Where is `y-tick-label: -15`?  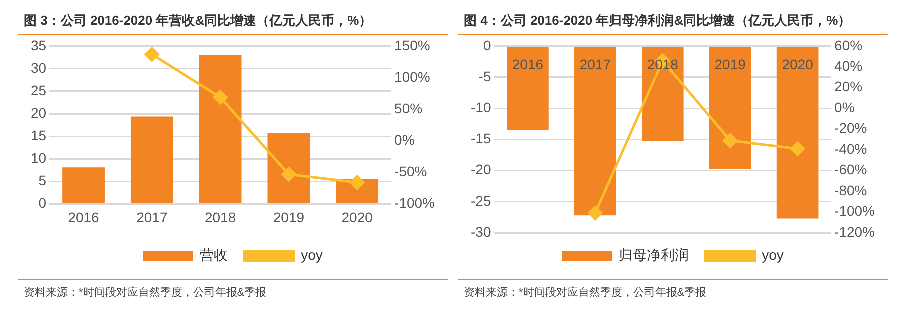 y-tick-label: -15 is located at coordinates (481, 138).